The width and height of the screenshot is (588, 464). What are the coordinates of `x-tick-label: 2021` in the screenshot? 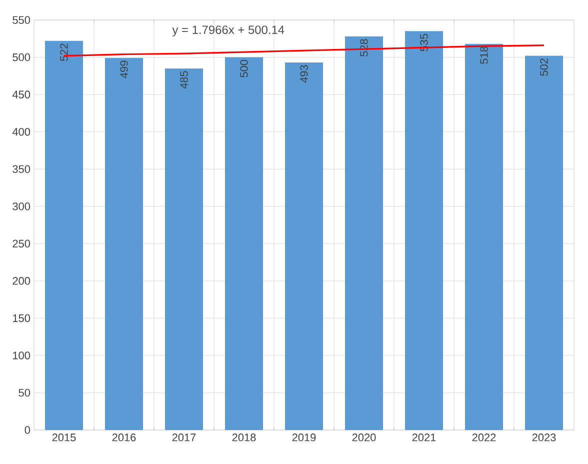 It's located at (424, 438).